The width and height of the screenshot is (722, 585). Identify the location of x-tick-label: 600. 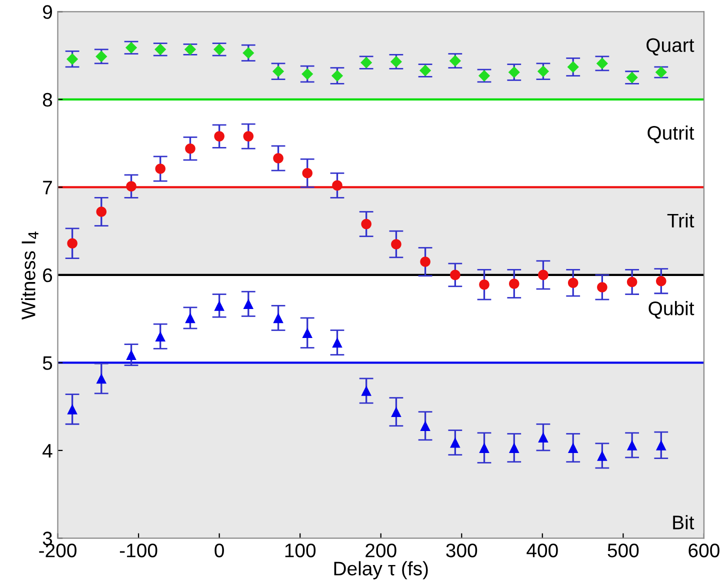
(704, 551).